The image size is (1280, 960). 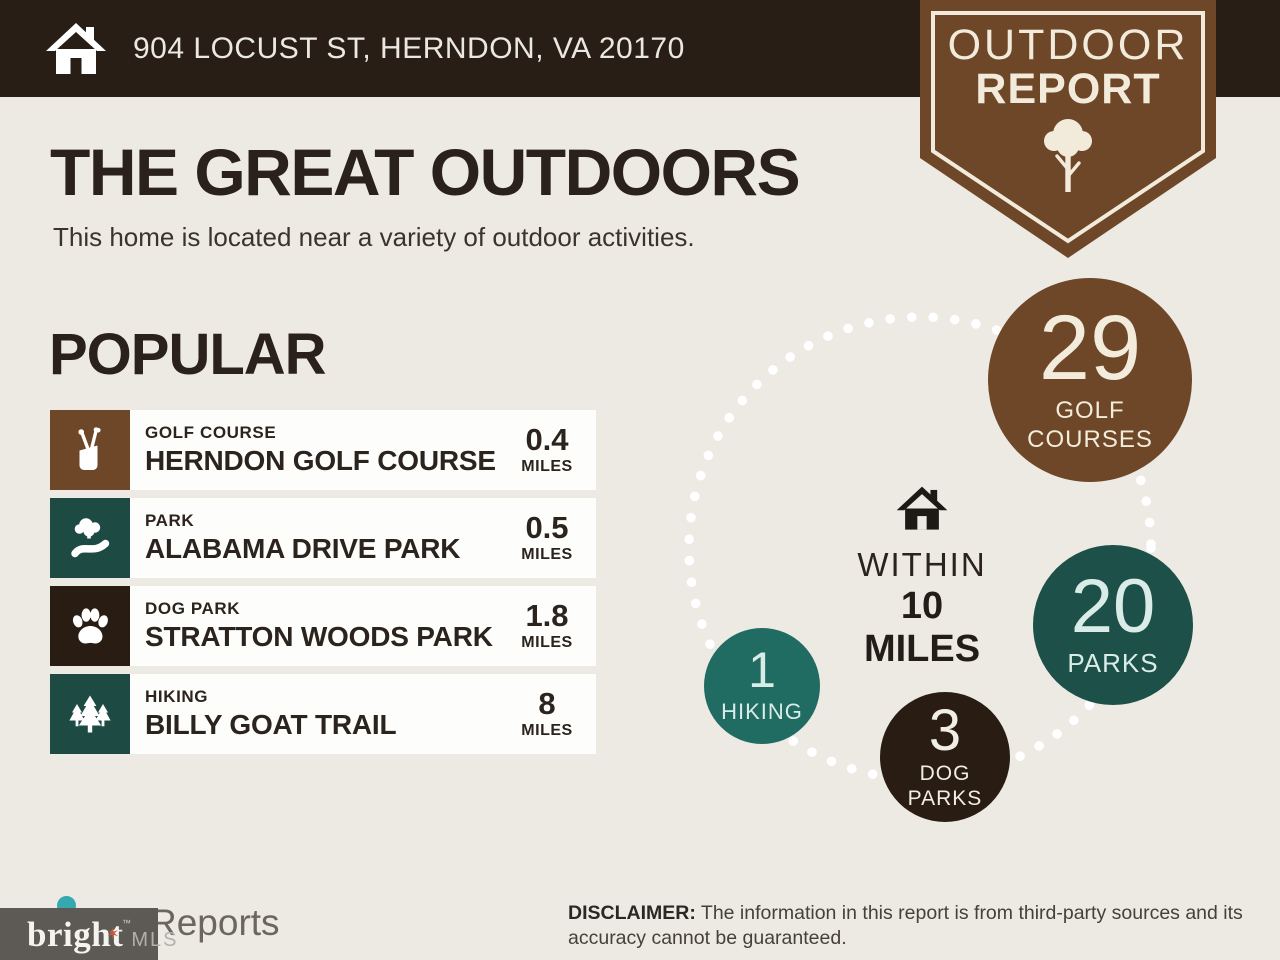 What do you see at coordinates (547, 703) in the screenshot?
I see `item-distance: 8` at bounding box center [547, 703].